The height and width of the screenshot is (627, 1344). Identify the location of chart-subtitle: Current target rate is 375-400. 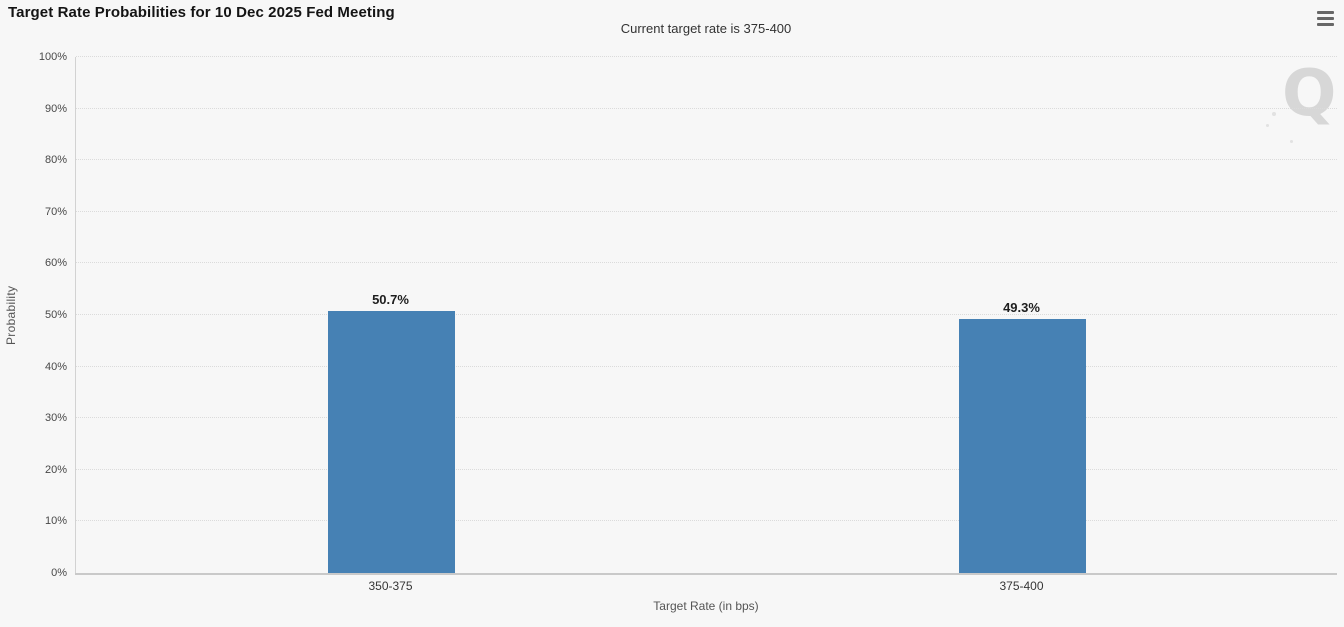
(706, 28).